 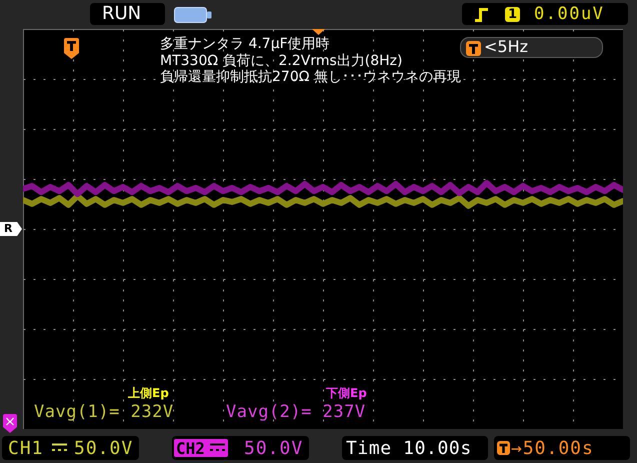 What do you see at coordinates (296, 412) in the screenshot?
I see `annotation: Vavg(2)= 237V` at bounding box center [296, 412].